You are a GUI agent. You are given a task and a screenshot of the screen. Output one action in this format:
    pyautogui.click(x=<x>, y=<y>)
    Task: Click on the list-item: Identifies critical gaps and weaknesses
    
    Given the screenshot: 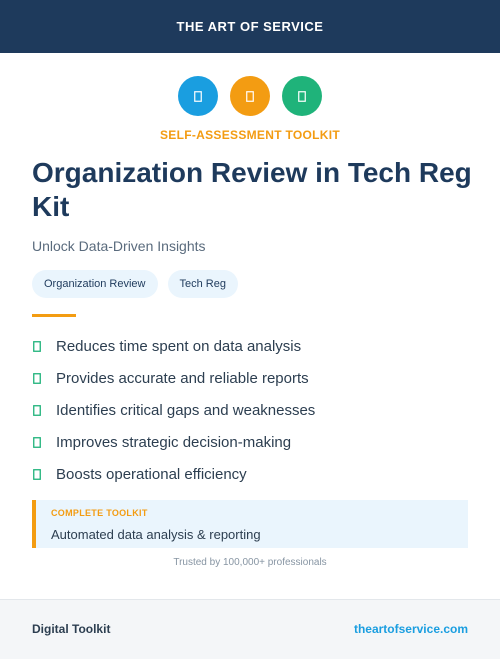 What is the action you would take?
    pyautogui.click(x=252, y=410)
    